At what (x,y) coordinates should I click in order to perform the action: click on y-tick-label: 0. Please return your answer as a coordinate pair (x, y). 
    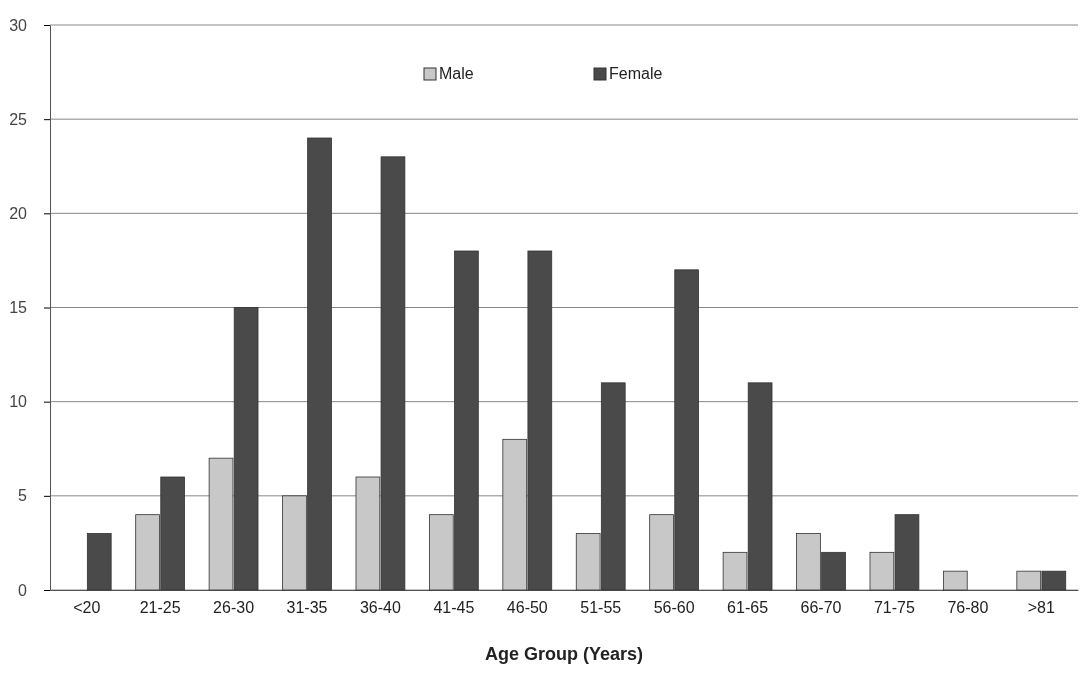
    Looking at the image, I should click on (23, 590).